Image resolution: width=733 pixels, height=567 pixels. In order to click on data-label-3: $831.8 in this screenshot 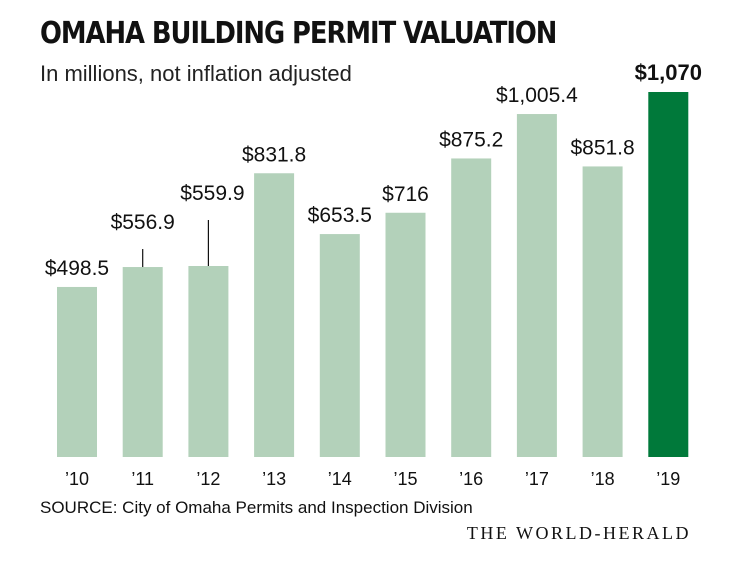, I will do `click(274, 154)`.